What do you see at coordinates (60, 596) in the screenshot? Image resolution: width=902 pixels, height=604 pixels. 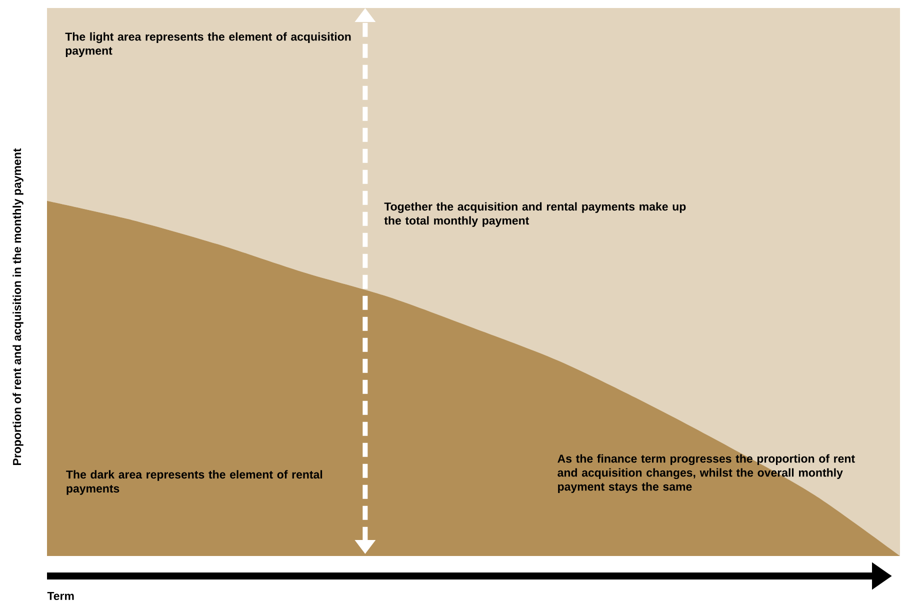 I see `x-axis-title: Term` at bounding box center [60, 596].